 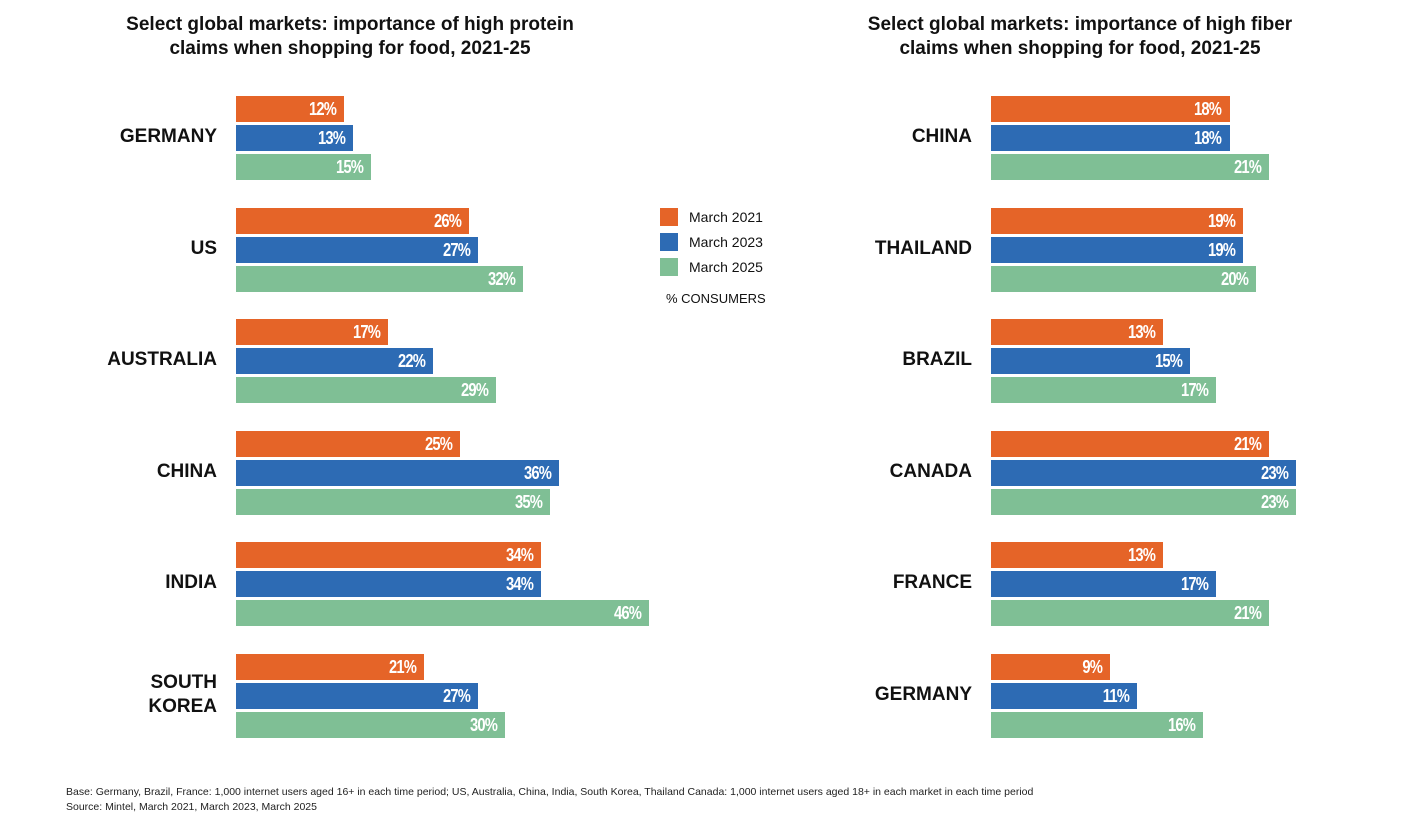 What do you see at coordinates (388, 555) in the screenshot?
I see `bar-march-2021: 34%` at bounding box center [388, 555].